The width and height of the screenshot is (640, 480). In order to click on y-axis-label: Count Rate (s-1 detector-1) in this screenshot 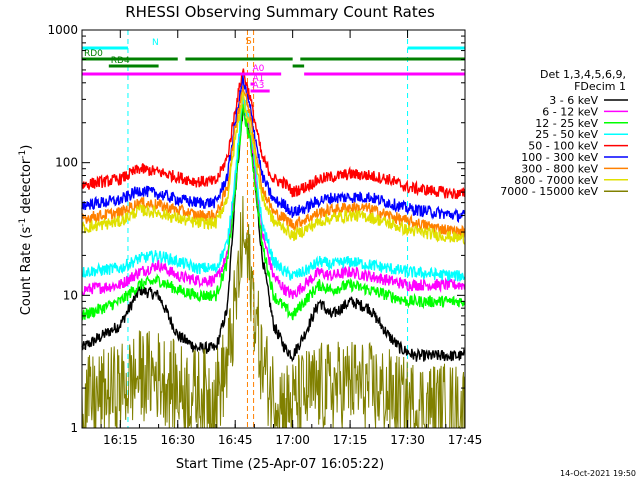, I will do `click(26, 230)`.